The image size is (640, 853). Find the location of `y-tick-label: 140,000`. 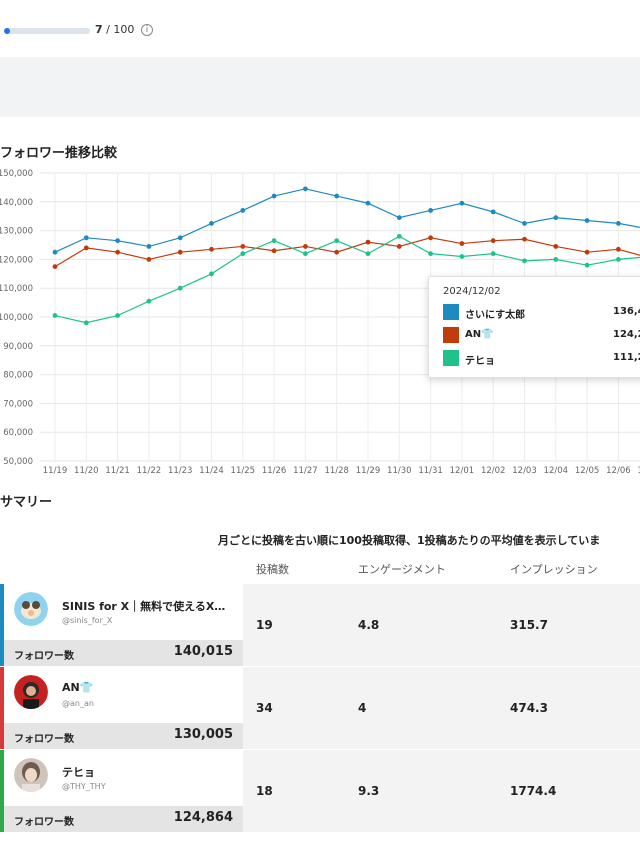

y-tick-label: 140,000 is located at coordinates (16, 203).